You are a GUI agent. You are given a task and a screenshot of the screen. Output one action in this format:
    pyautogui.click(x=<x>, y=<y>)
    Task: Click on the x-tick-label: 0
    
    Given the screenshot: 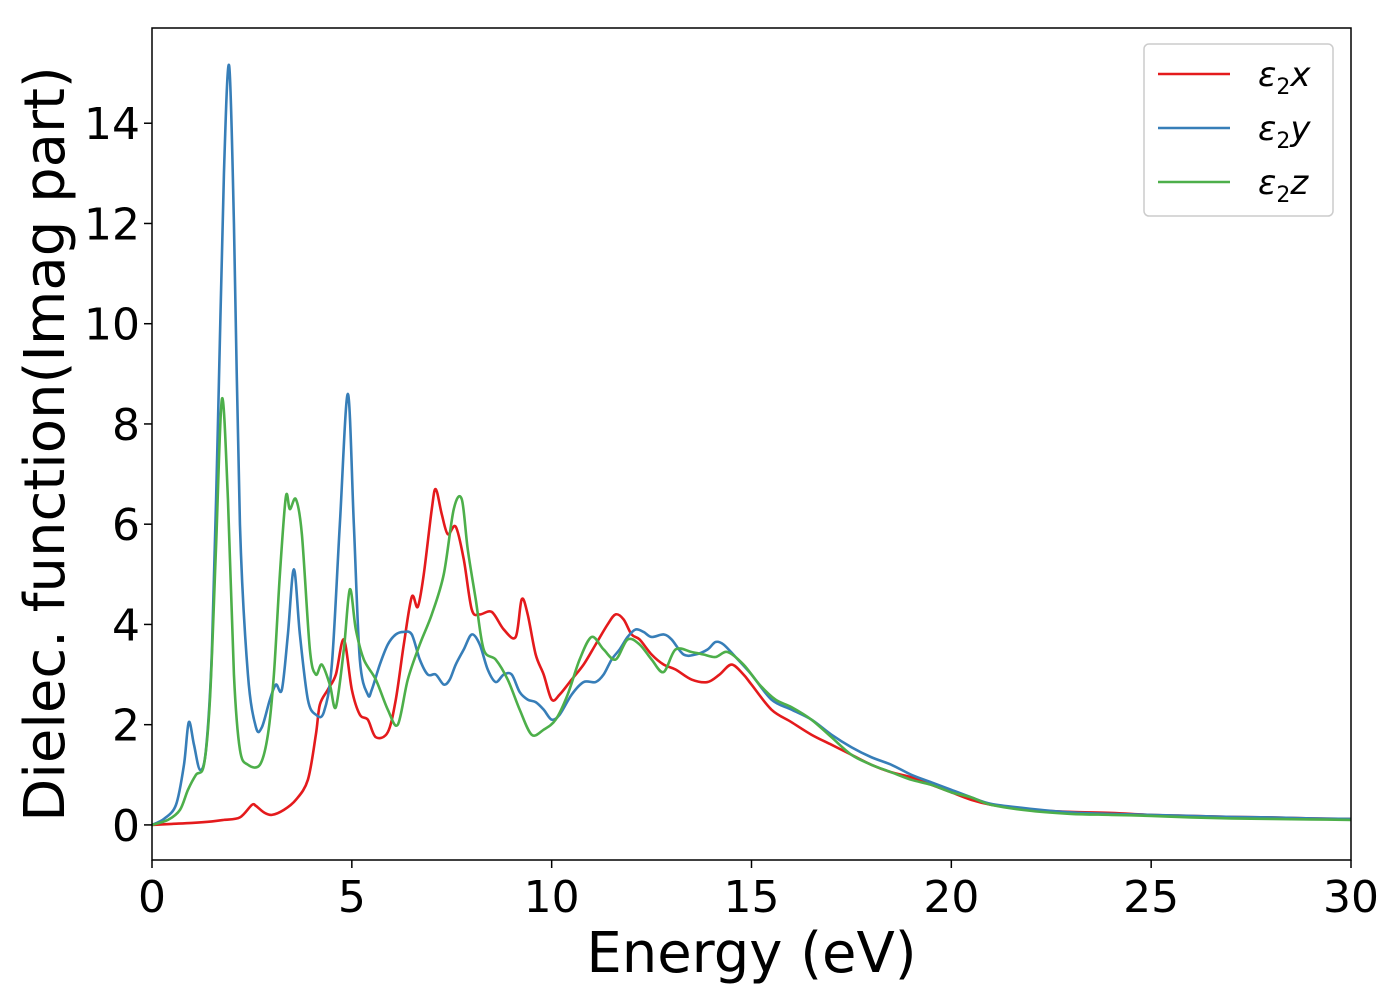 What is the action you would take?
    pyautogui.click(x=152, y=897)
    